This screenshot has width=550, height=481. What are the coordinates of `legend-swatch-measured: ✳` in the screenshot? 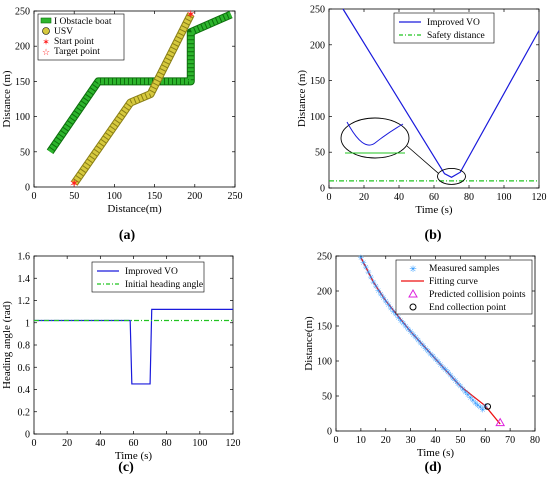 It's located at (413, 270).